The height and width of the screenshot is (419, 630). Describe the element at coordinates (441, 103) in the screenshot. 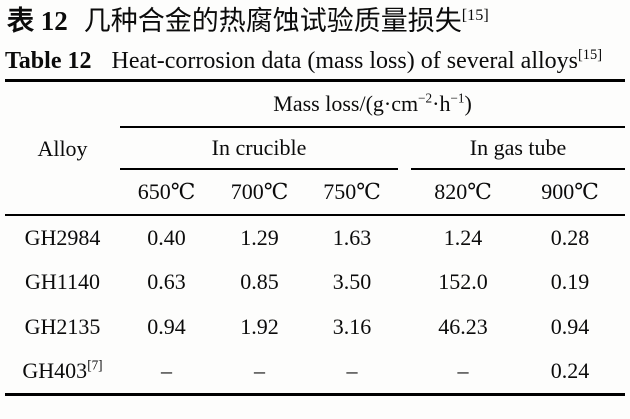

I see `mass-loss-text: ·h` at that location.